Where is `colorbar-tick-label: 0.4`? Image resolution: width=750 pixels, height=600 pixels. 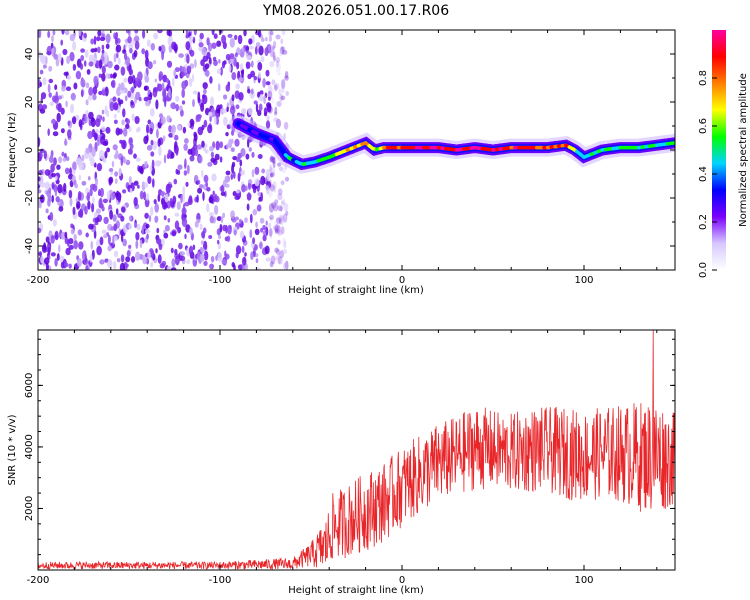 colorbar-tick-label: 0.4 is located at coordinates (703, 174).